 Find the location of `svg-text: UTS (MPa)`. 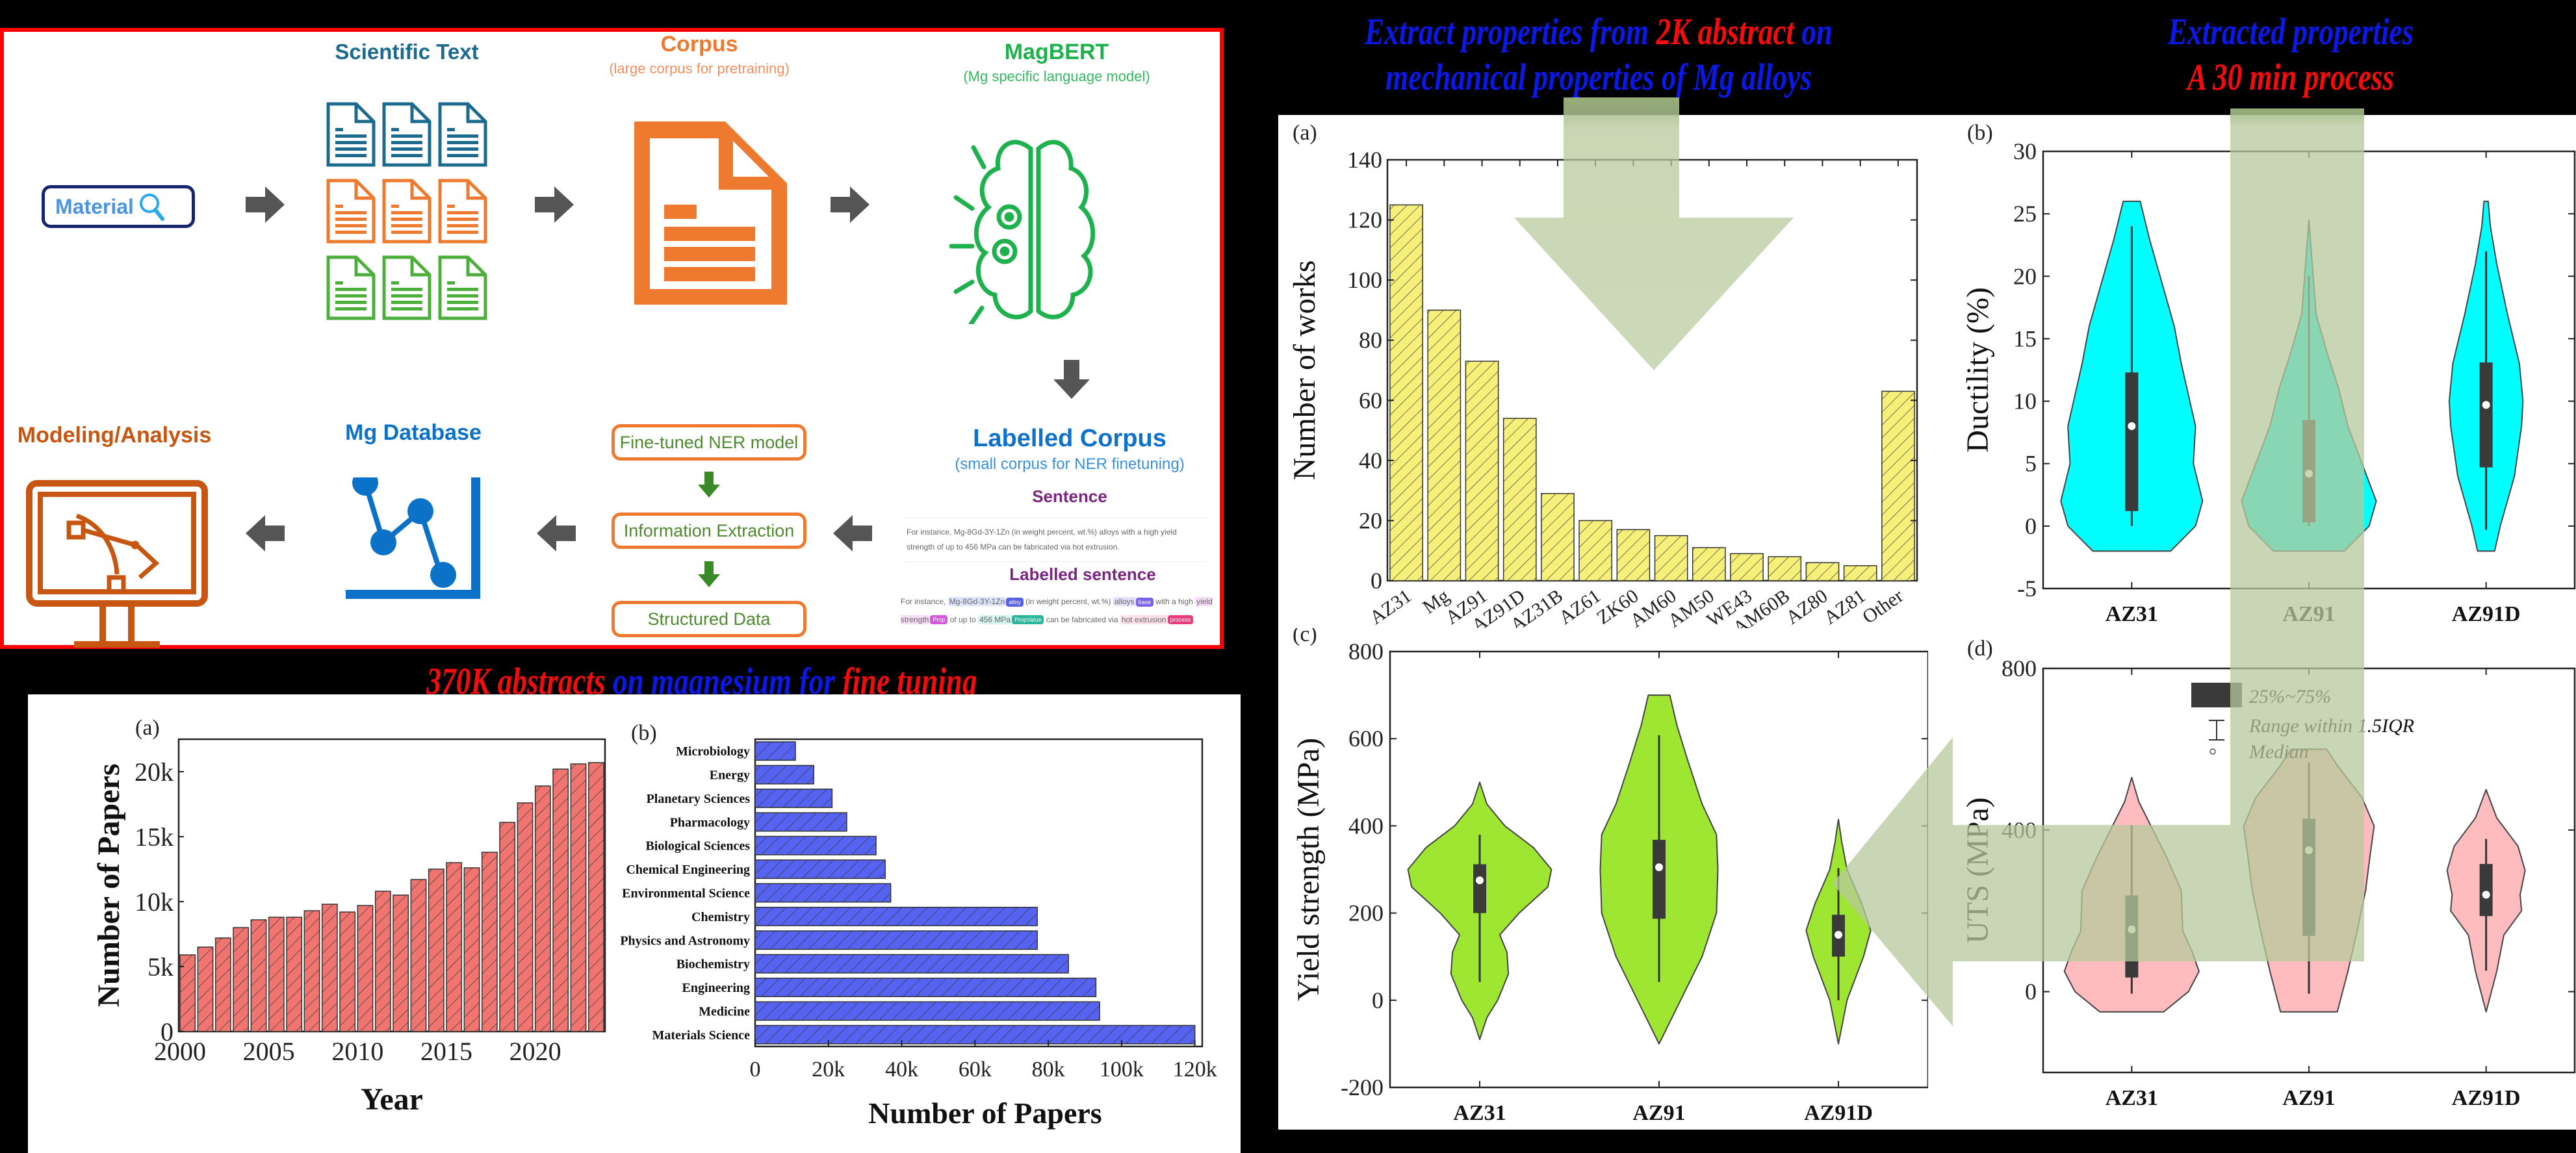

svg-text: UTS (MPa) is located at coordinates (1978, 870).